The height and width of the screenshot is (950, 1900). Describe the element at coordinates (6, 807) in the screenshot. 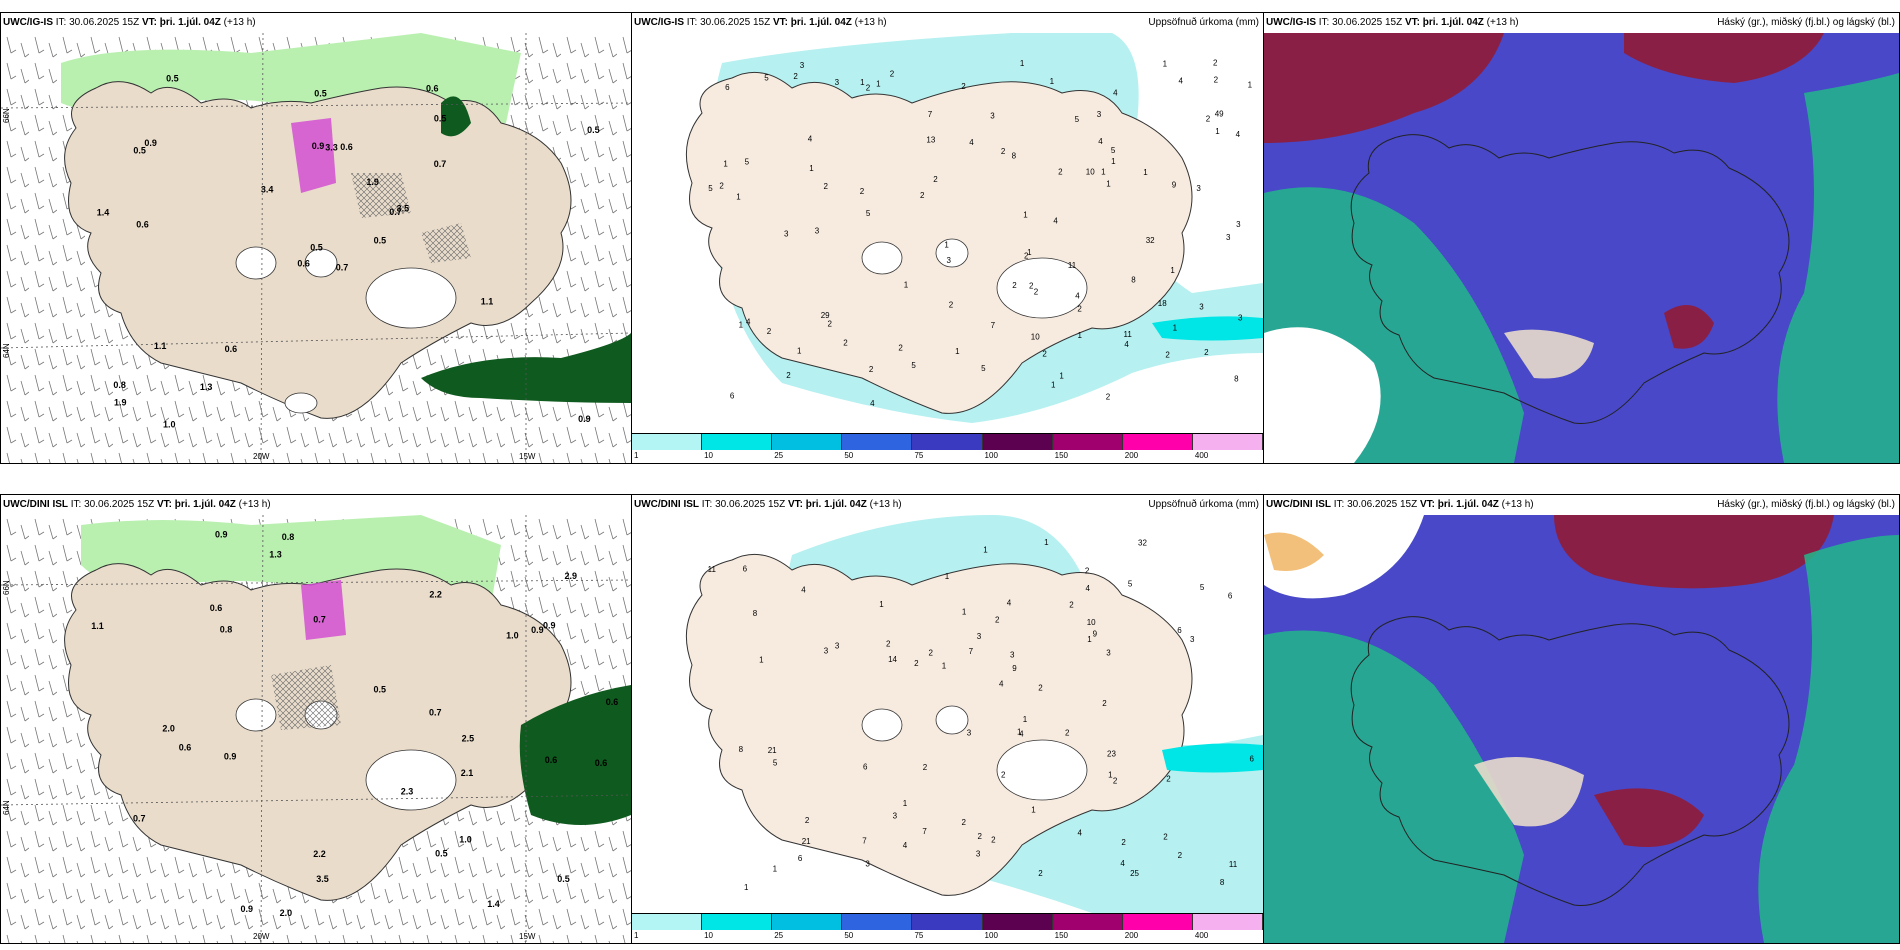

I see `lat-label-64n: 64N` at that location.